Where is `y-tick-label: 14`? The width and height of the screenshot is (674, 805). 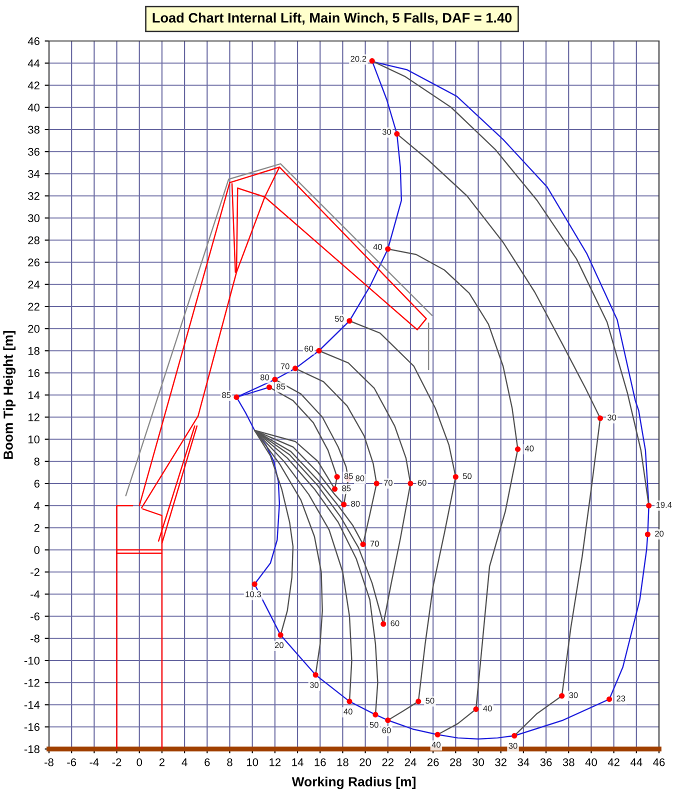 y-tick-label: 14 is located at coordinates (34, 395).